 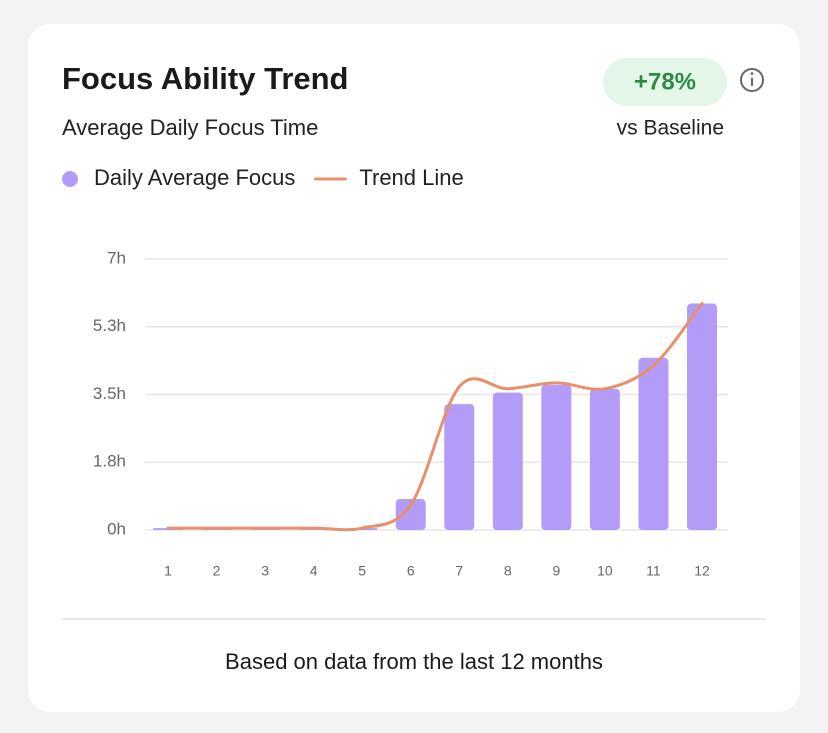 I want to click on legend-label: Daily Average Focus, so click(x=194, y=177).